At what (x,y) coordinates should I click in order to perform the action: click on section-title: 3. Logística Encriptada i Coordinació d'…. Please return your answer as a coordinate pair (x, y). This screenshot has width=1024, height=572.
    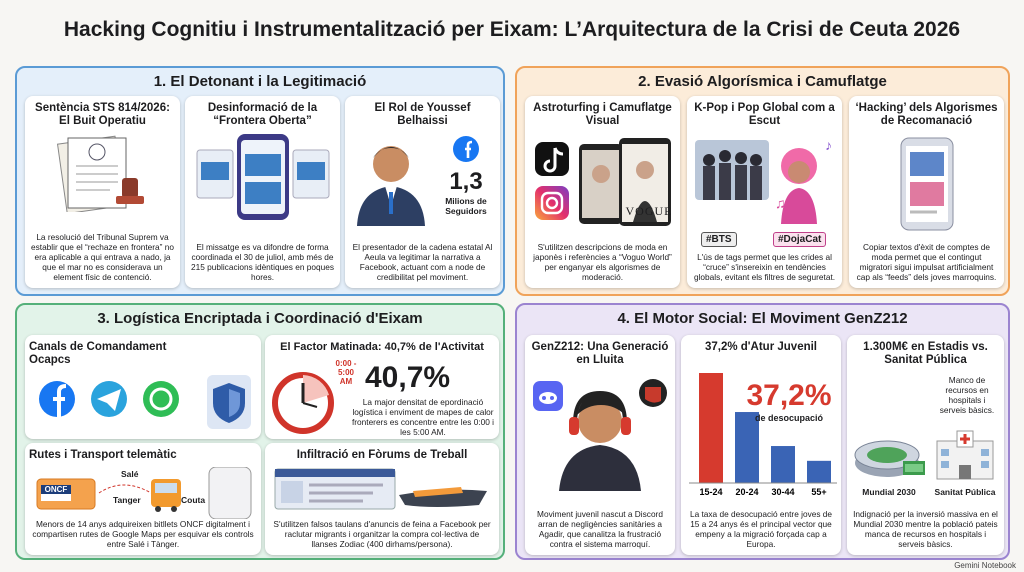
    Looking at the image, I should click on (260, 318).